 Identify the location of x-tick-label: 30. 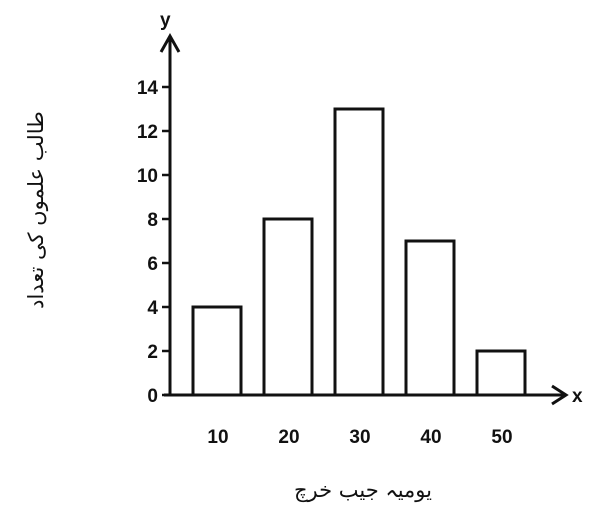
(359, 437).